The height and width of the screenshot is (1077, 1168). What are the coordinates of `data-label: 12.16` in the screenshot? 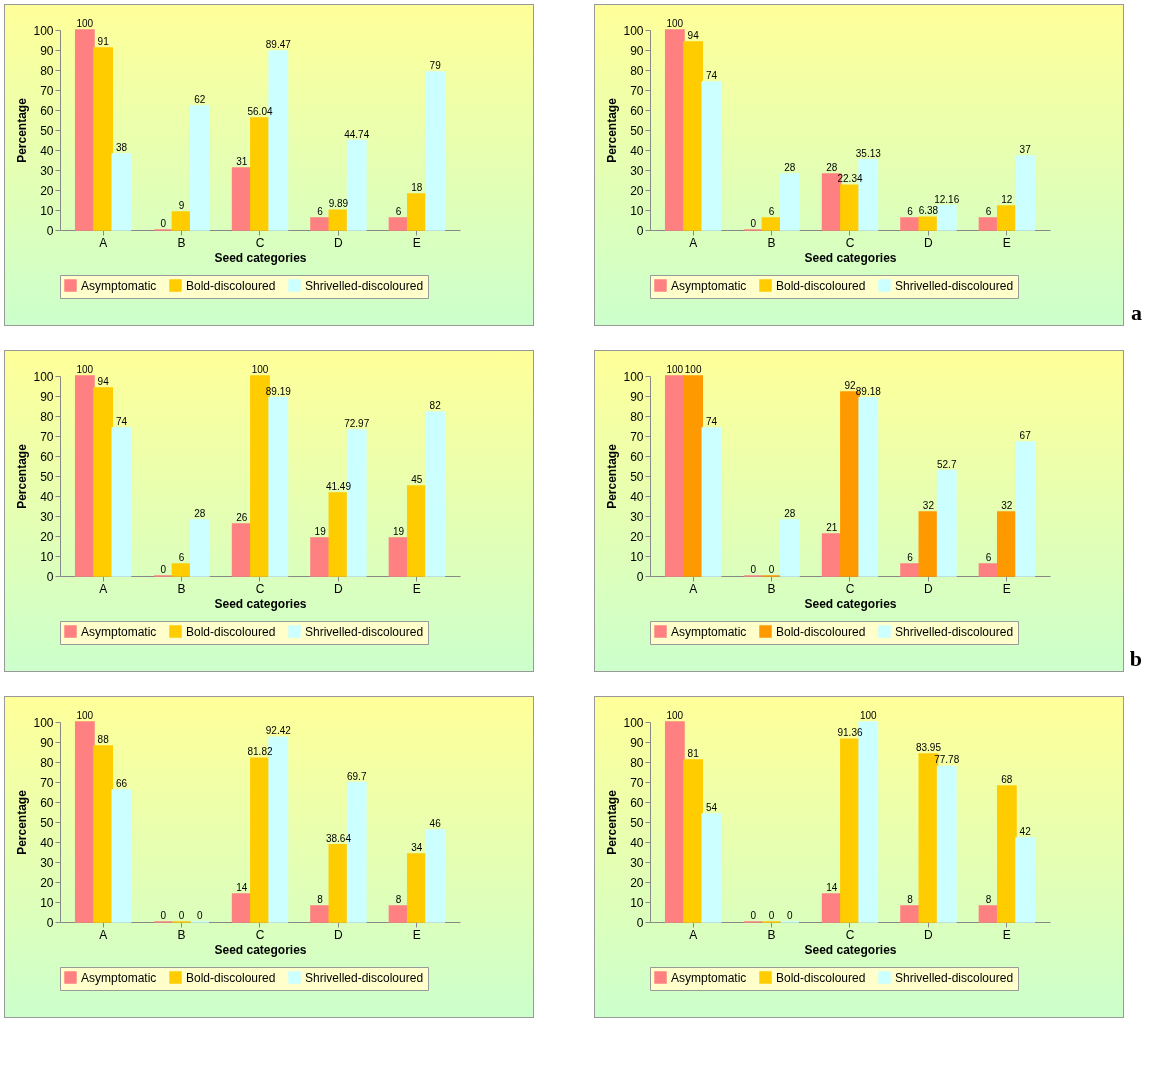 It's located at (947, 199).